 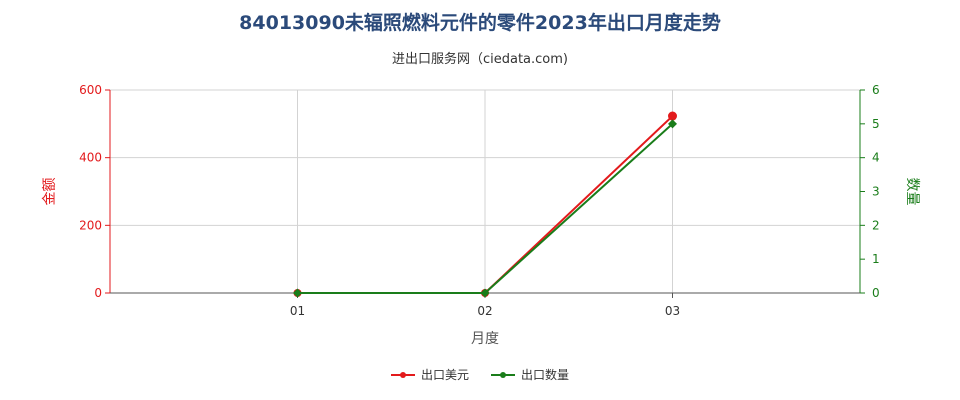 I want to click on x-tick-label: 01, so click(x=297, y=311).